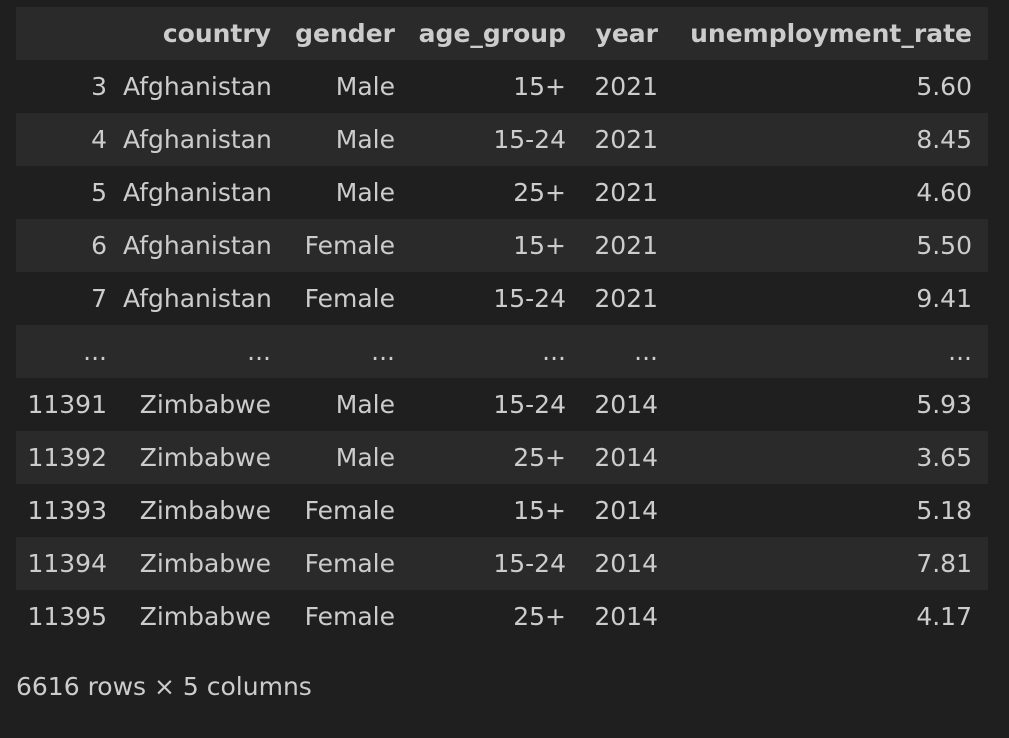  What do you see at coordinates (67, 404) in the screenshot?
I see `row-index: 11391` at bounding box center [67, 404].